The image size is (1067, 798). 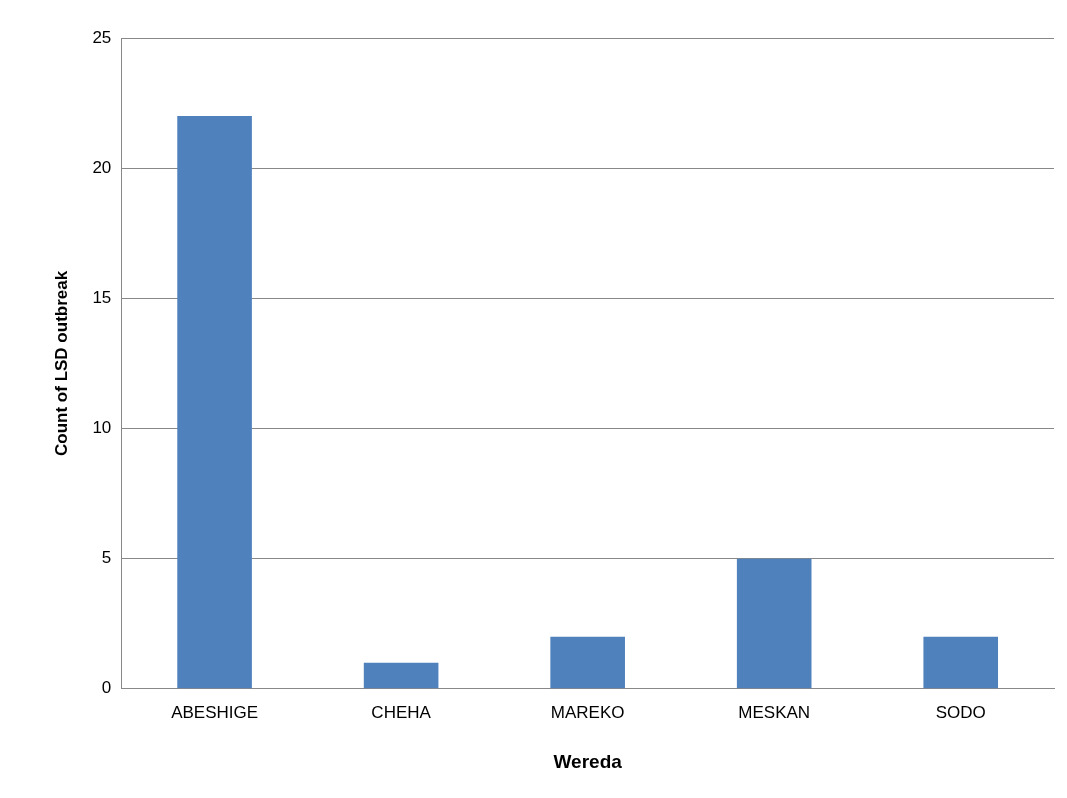 I want to click on y-tick-label: 15, so click(x=102, y=298).